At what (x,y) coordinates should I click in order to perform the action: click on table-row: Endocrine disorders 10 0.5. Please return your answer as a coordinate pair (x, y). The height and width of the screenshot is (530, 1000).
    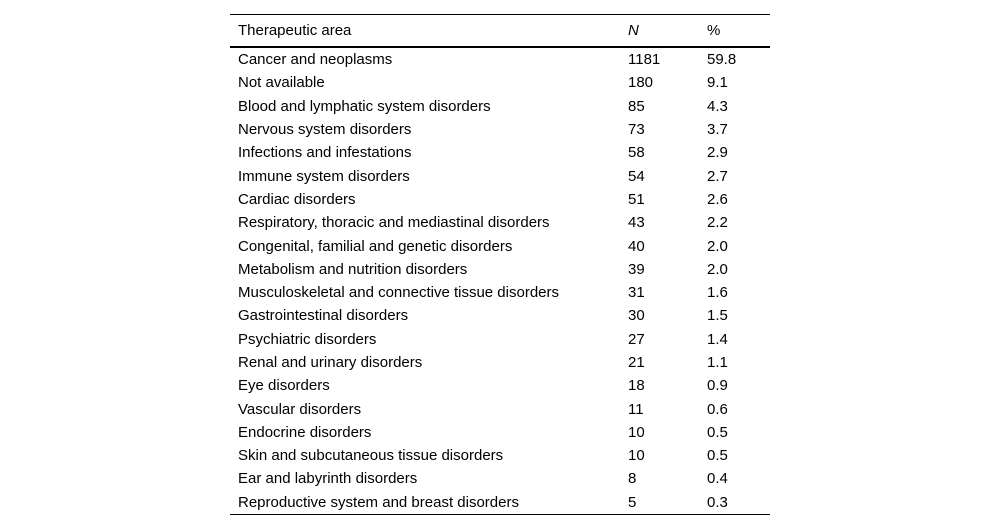
    Looking at the image, I should click on (500, 432).